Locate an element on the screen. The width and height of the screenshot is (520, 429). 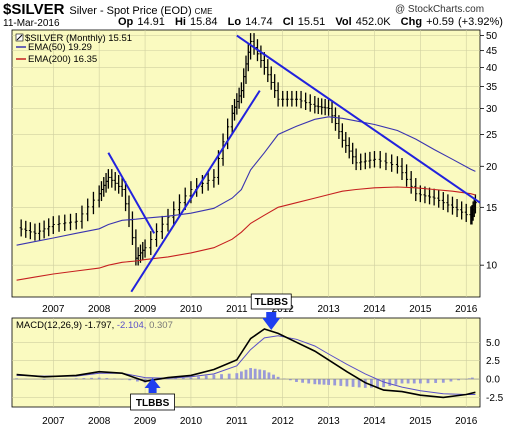
x-tick-label: 2014 is located at coordinates (374, 309).